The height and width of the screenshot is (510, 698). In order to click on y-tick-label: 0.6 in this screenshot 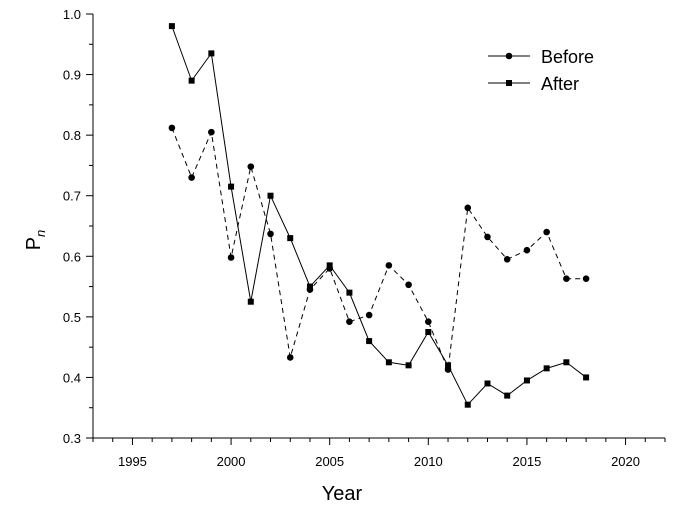, I will do `click(72, 256)`.